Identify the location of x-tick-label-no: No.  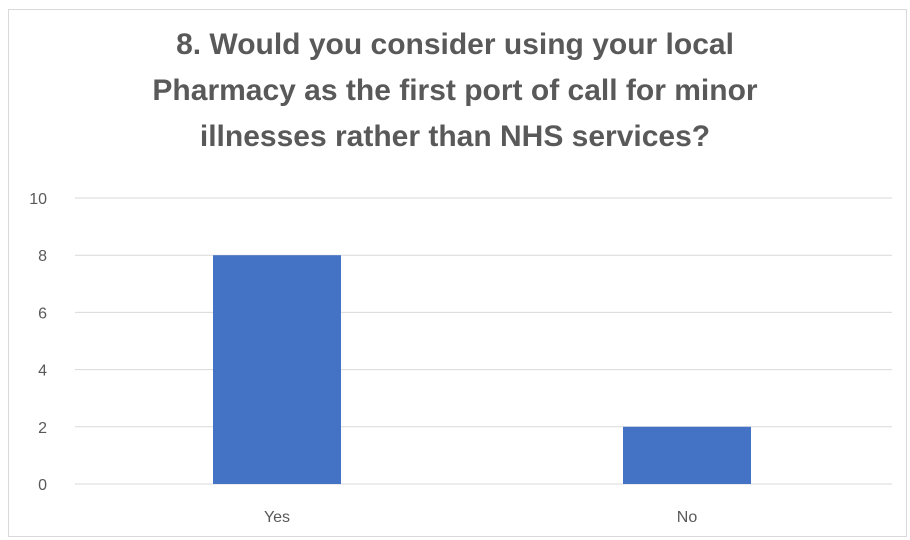
(687, 517).